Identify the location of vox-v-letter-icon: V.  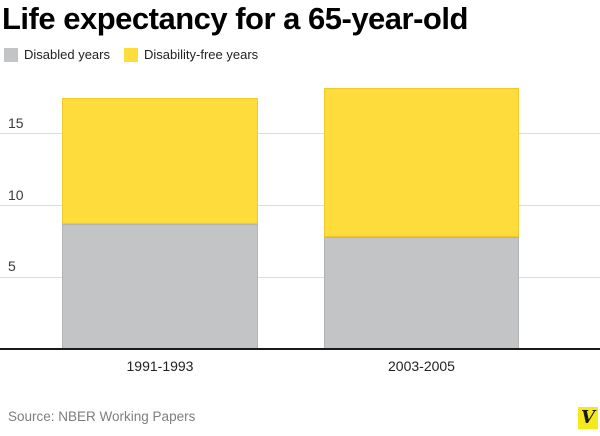
(588, 417).